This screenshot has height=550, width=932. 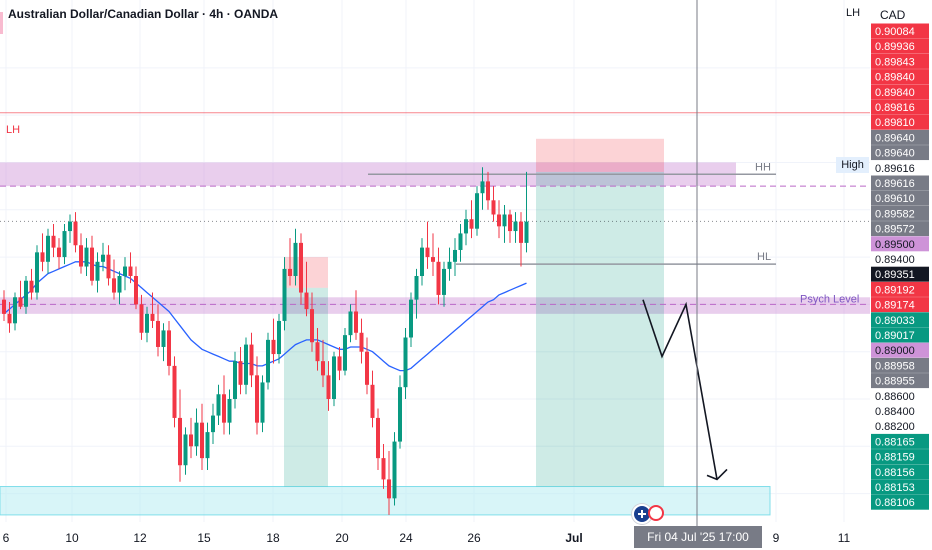 I want to click on target-area, so click(x=600, y=329).